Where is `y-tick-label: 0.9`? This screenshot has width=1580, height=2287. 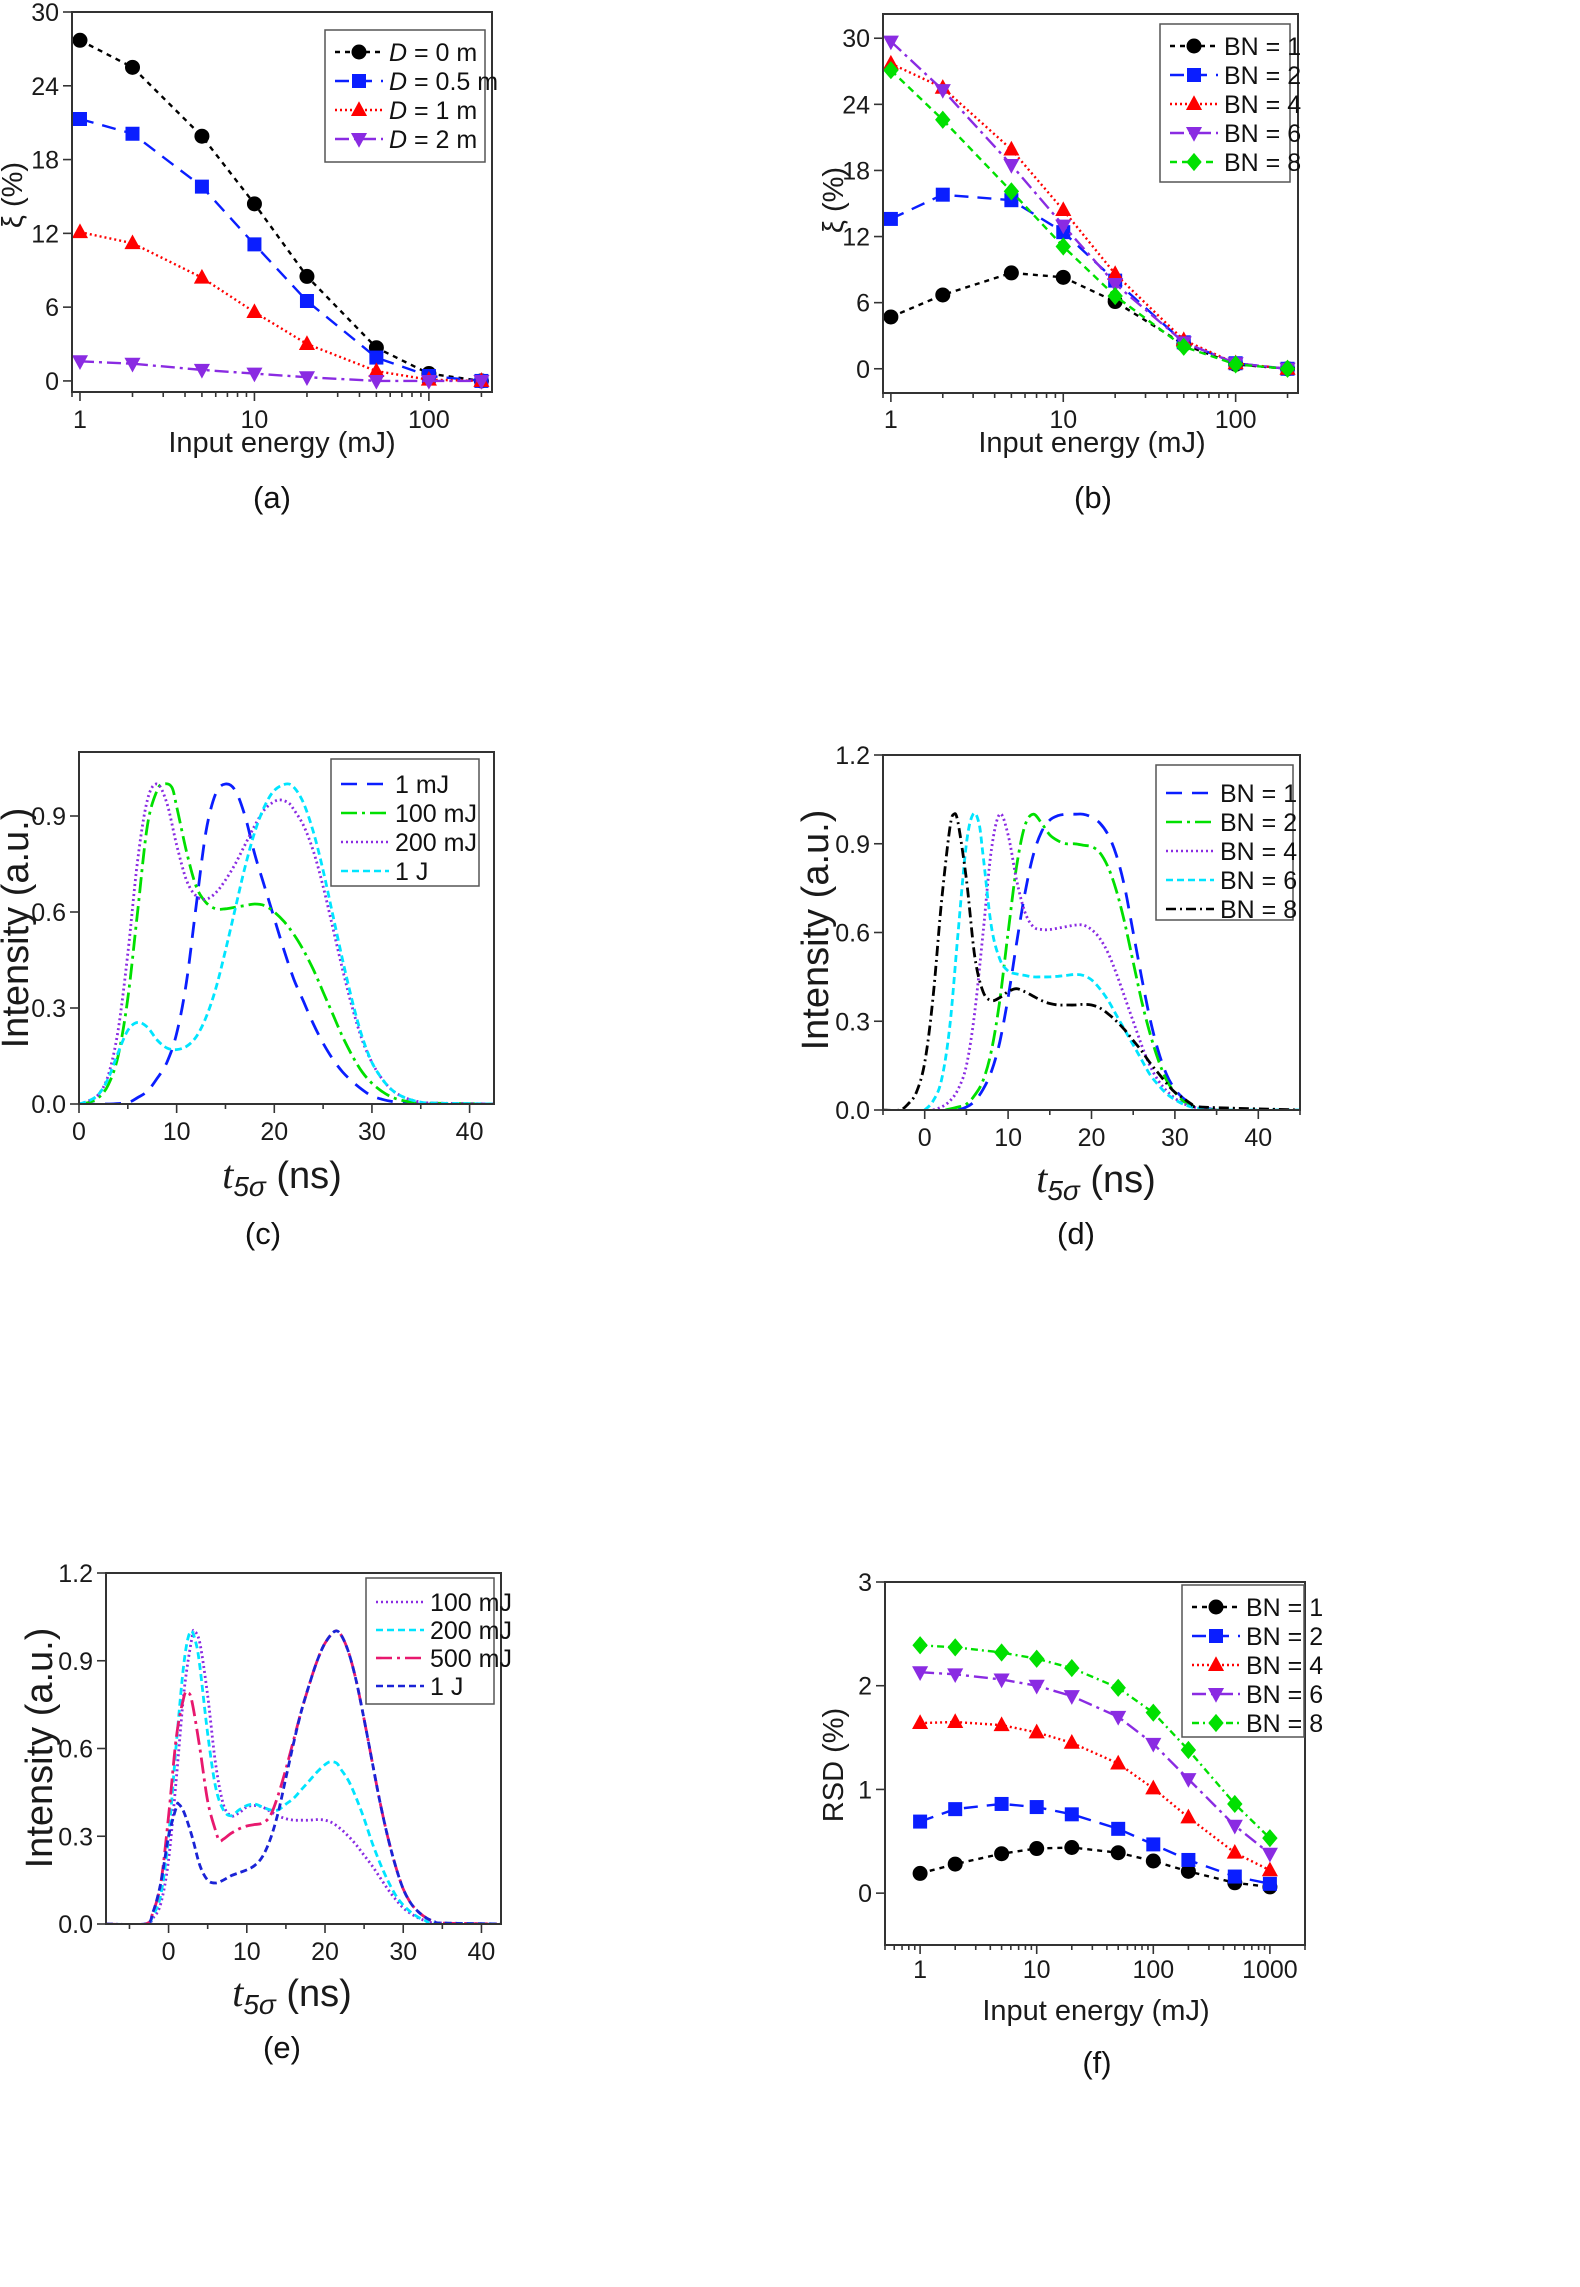
y-tick-label: 0.9 is located at coordinates (48, 817).